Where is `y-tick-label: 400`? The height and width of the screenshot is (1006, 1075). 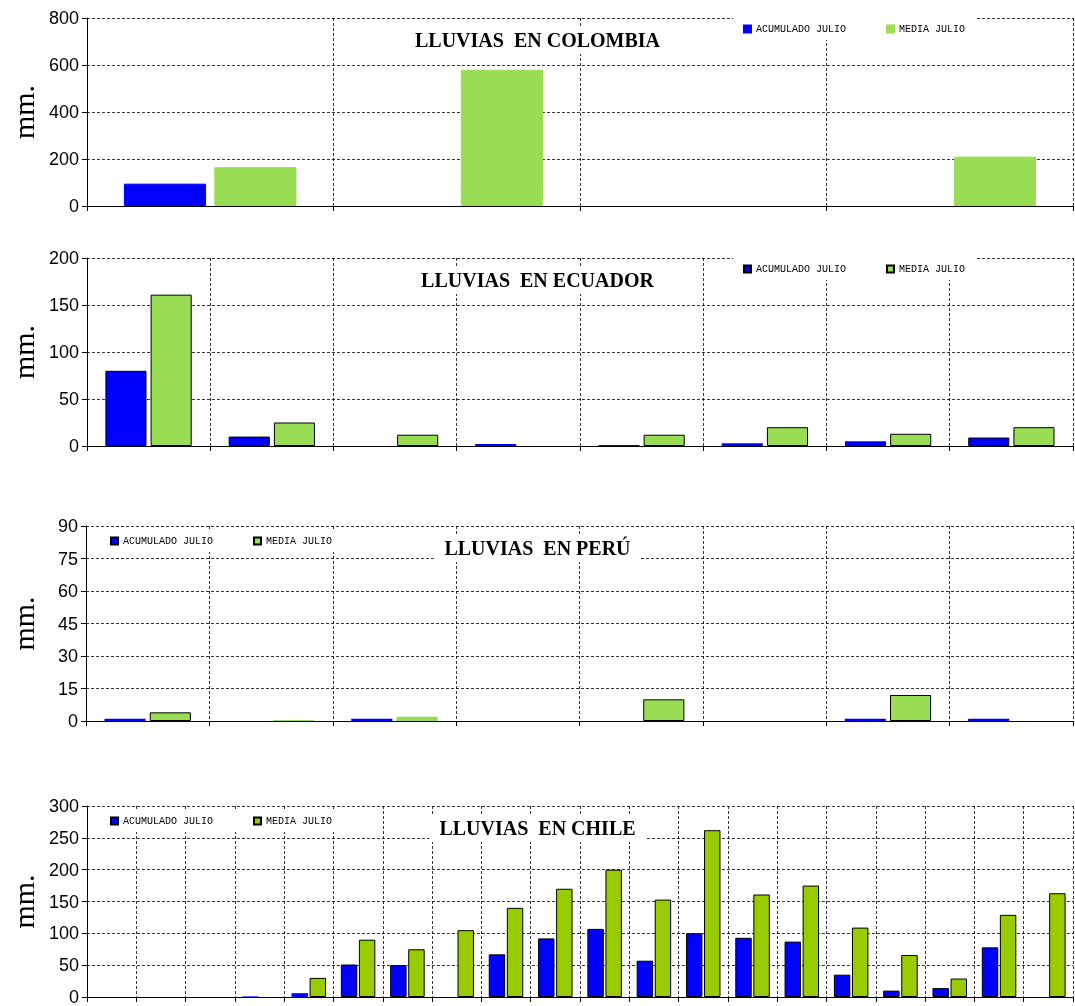
y-tick-label: 400 is located at coordinates (63, 112).